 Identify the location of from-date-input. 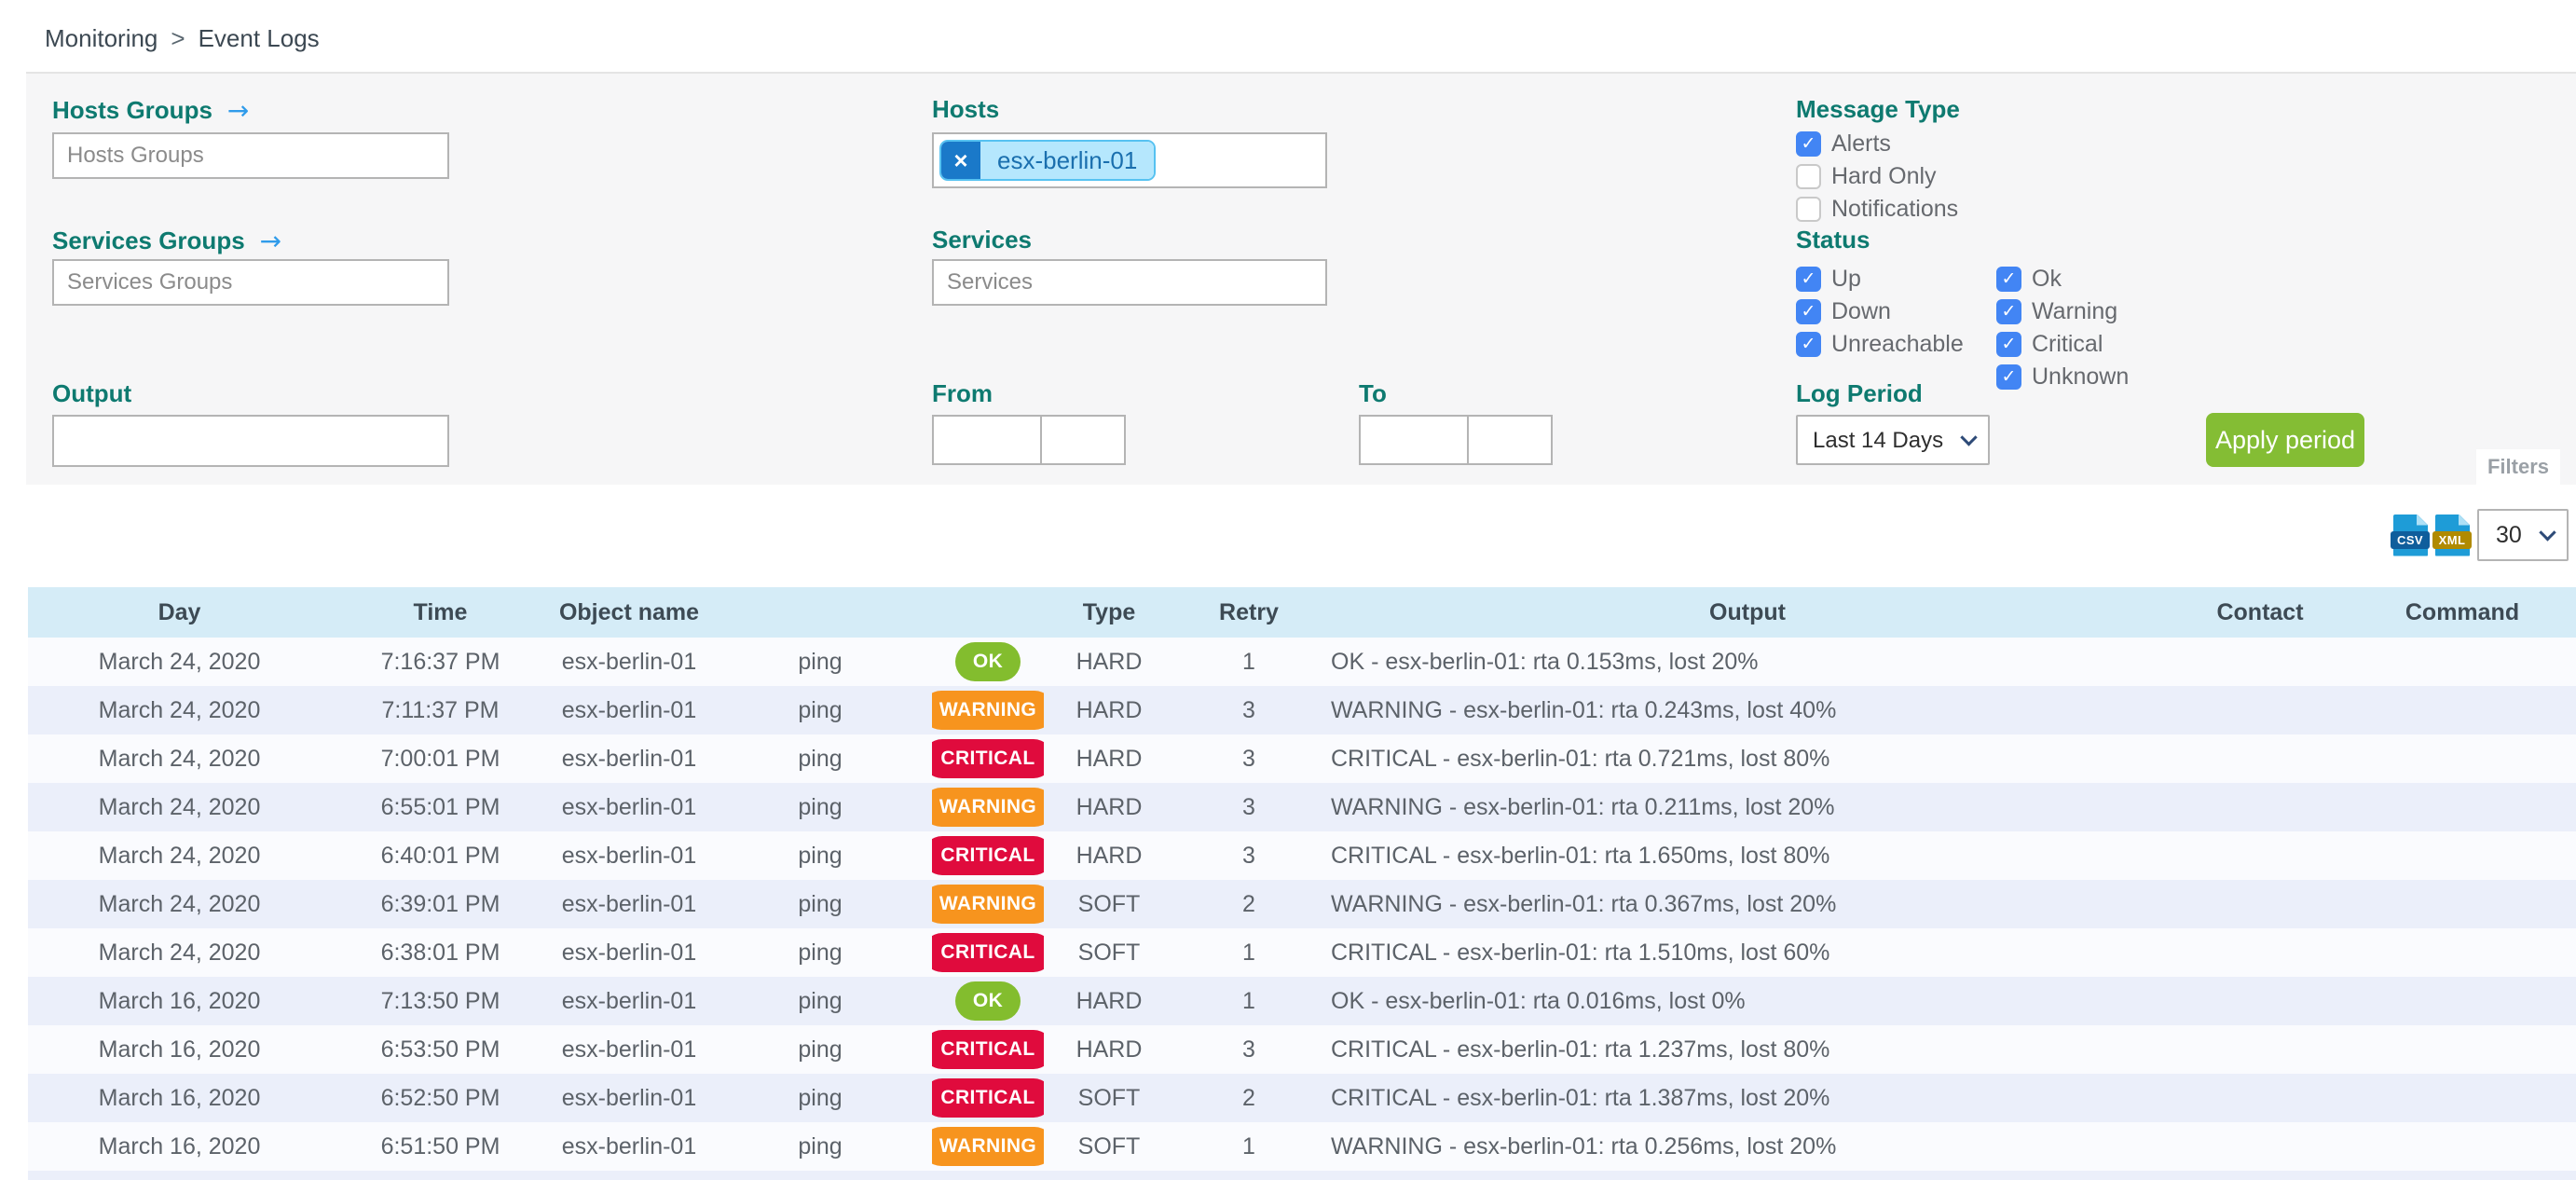
(987, 440).